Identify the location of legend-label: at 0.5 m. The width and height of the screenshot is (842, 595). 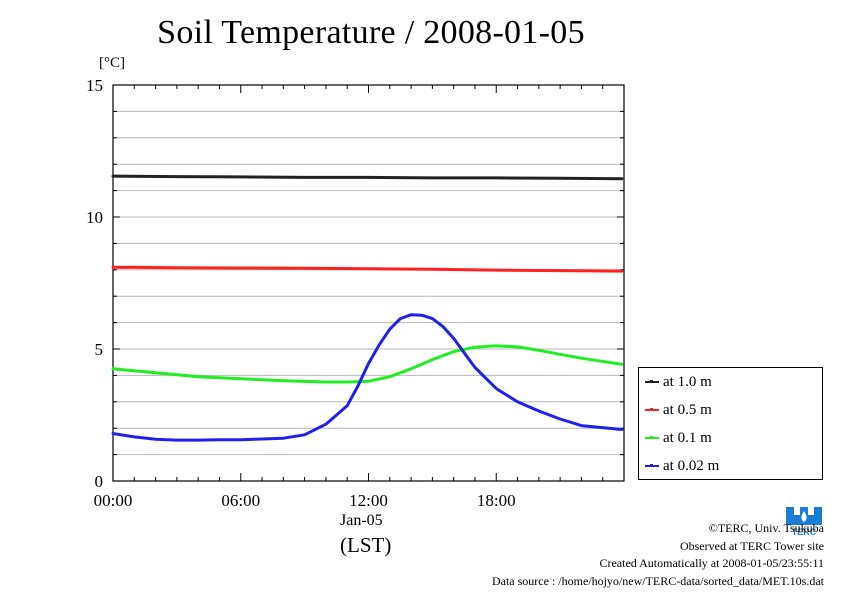
(687, 409).